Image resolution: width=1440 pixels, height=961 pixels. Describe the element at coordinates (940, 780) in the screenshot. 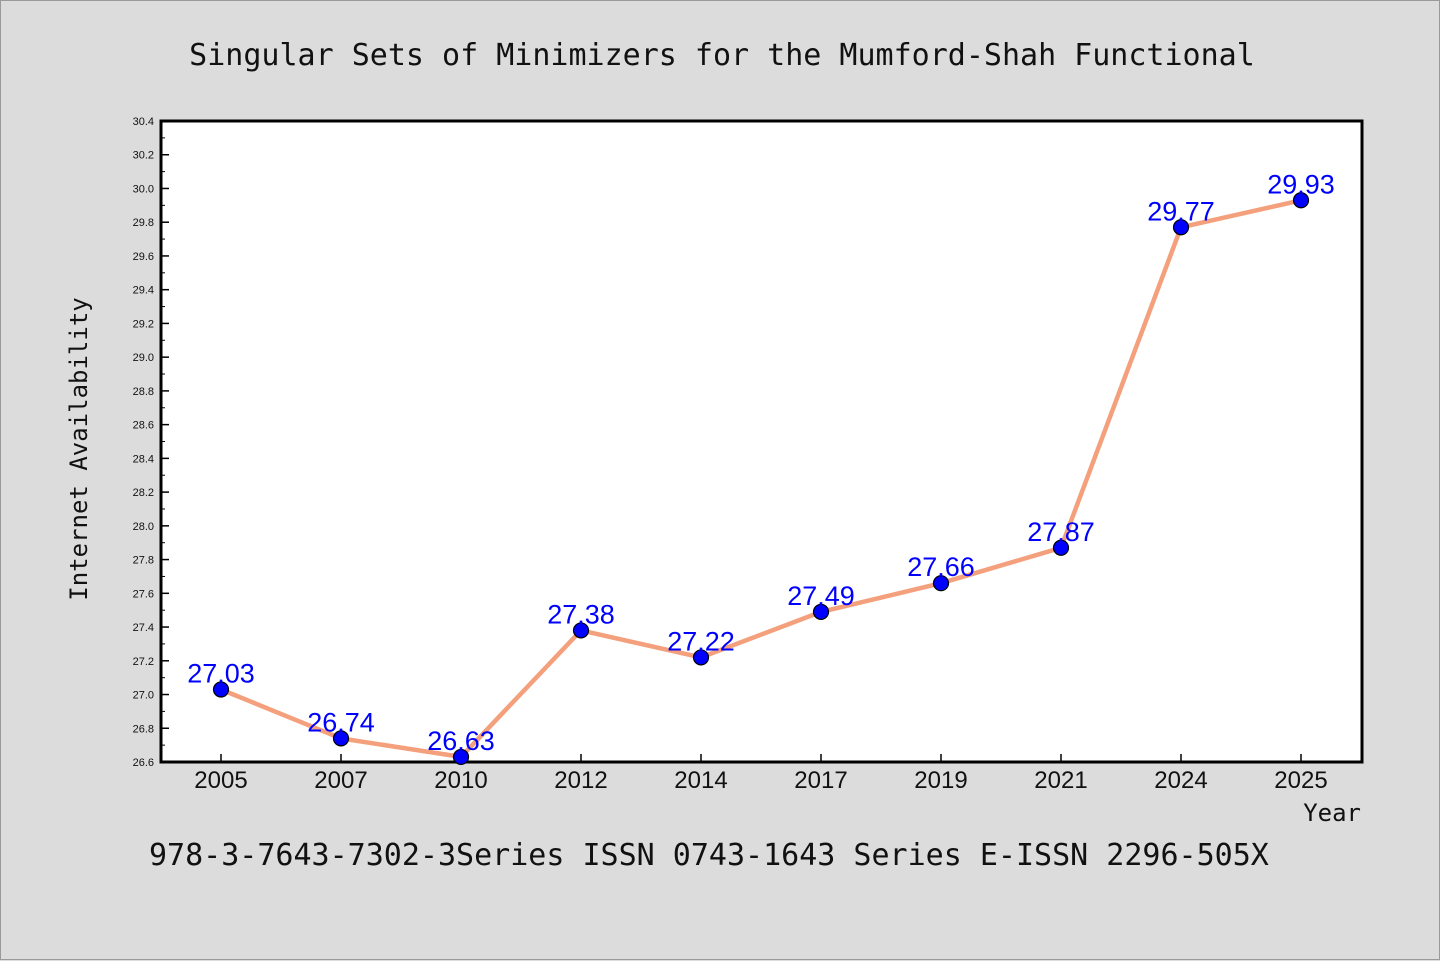

I see `x-tick-label: 2019` at that location.